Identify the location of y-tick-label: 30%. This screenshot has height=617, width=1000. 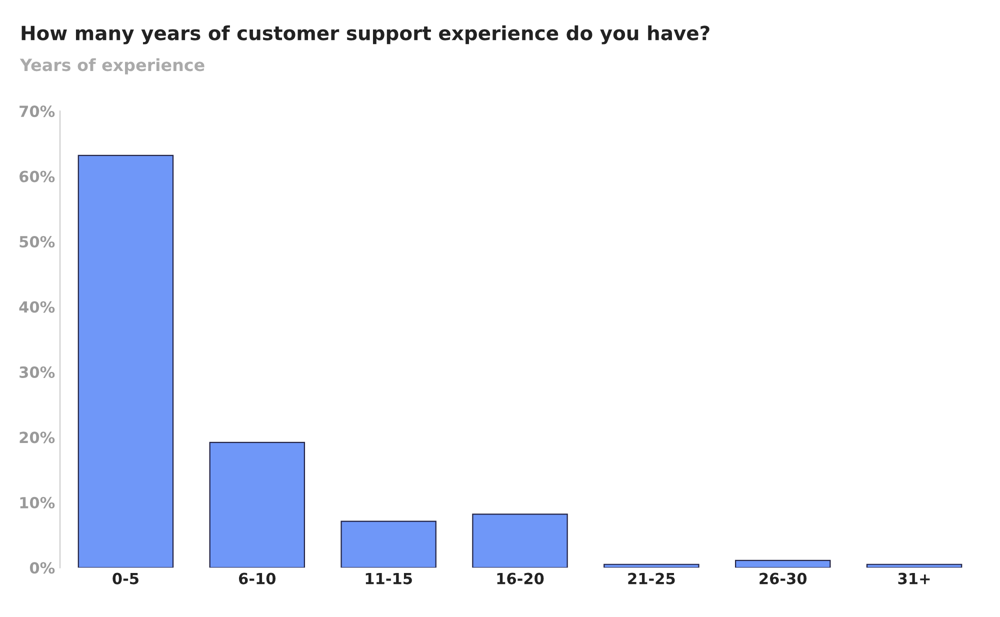
(37, 372).